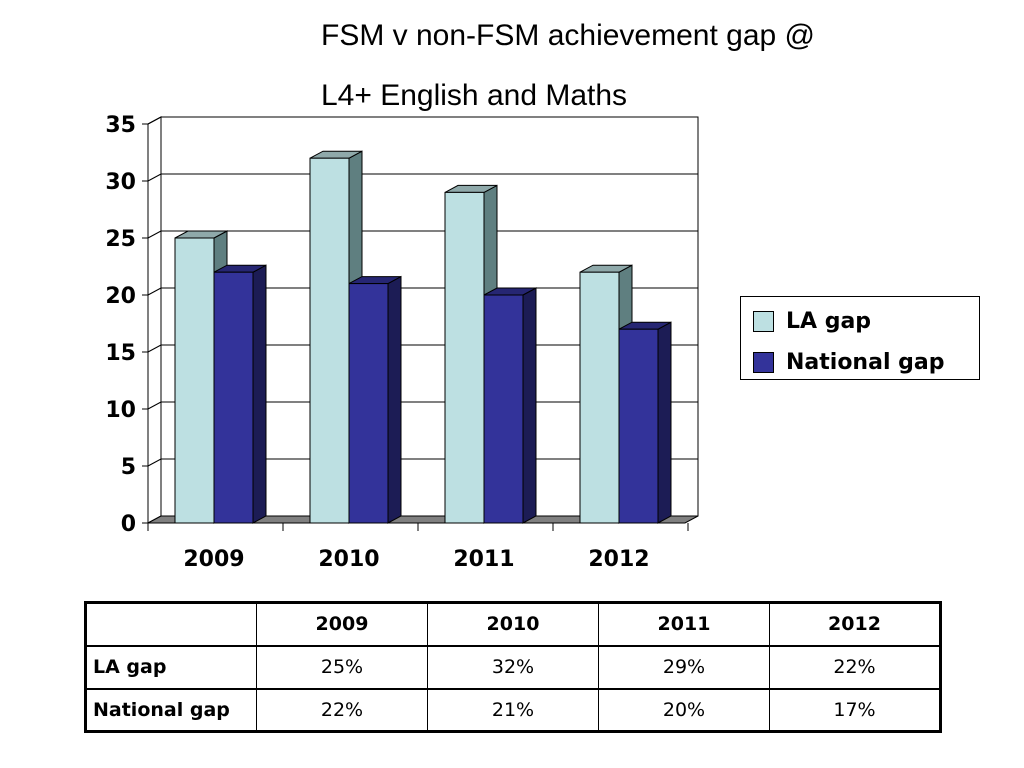 The image size is (1024, 768). Describe the element at coordinates (763, 321) in the screenshot. I see `legend-swatch-la-gap` at that location.